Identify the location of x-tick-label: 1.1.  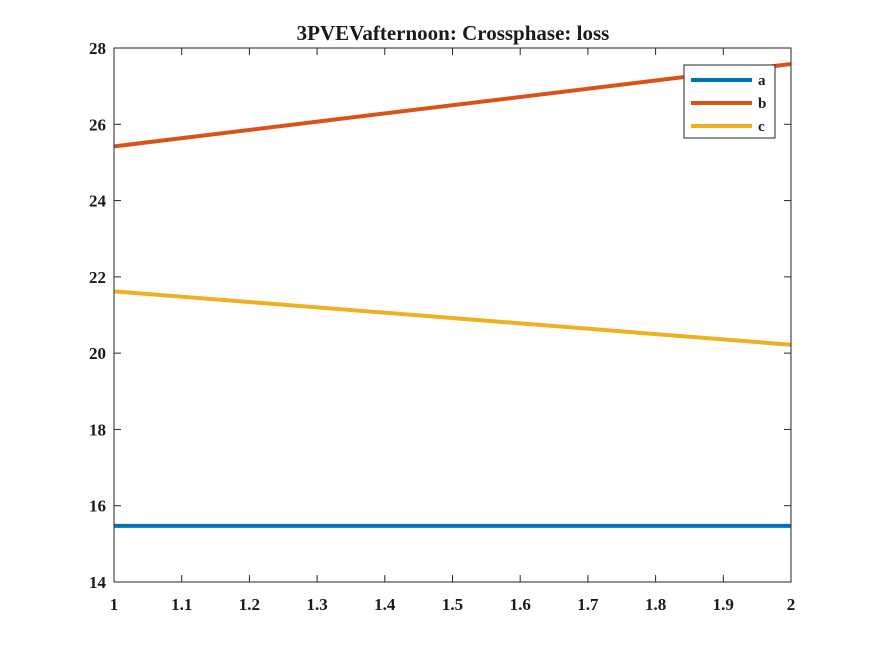
(181, 604).